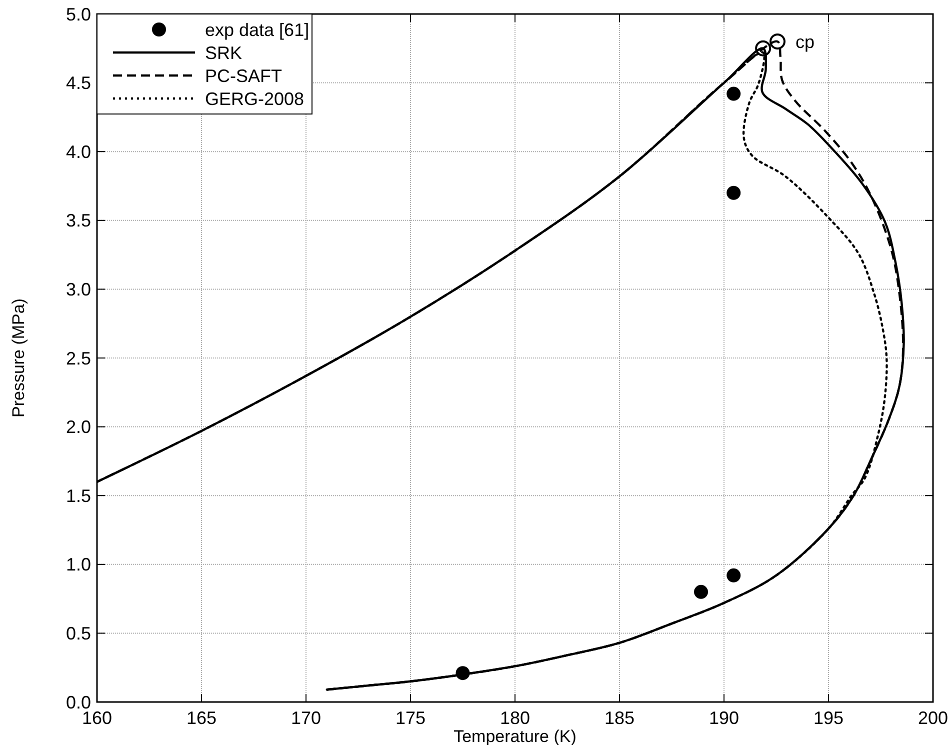 The image size is (949, 745). What do you see at coordinates (254, 98) in the screenshot?
I see `legend-label: GERG-2008` at bounding box center [254, 98].